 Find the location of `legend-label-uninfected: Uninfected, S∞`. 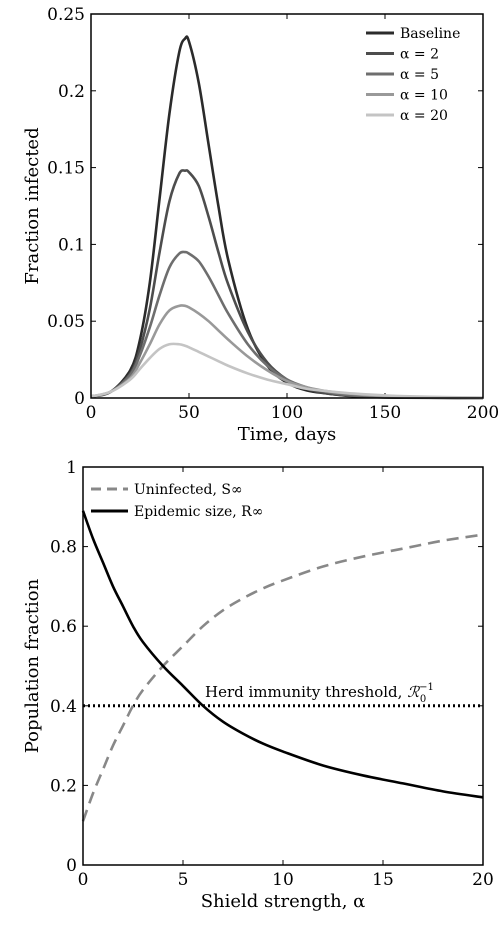

legend-label-uninfected: Uninfected, S∞ is located at coordinates (188, 490).